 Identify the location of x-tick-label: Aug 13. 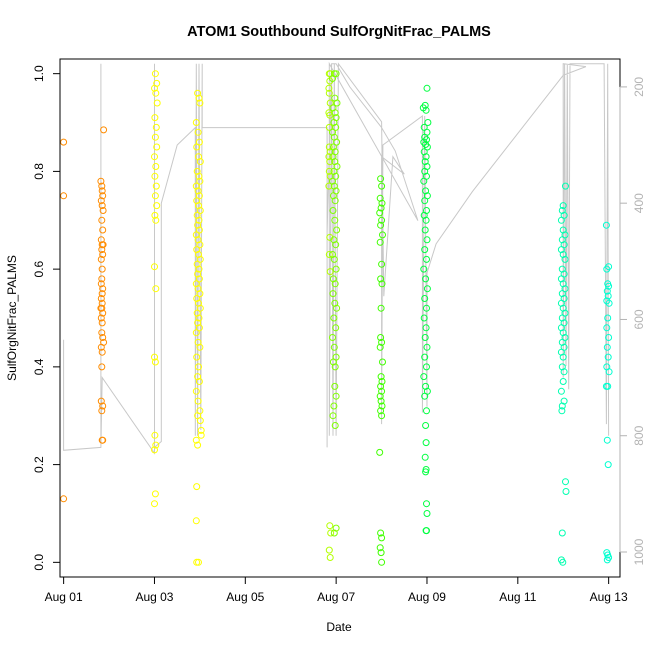
(609, 597).